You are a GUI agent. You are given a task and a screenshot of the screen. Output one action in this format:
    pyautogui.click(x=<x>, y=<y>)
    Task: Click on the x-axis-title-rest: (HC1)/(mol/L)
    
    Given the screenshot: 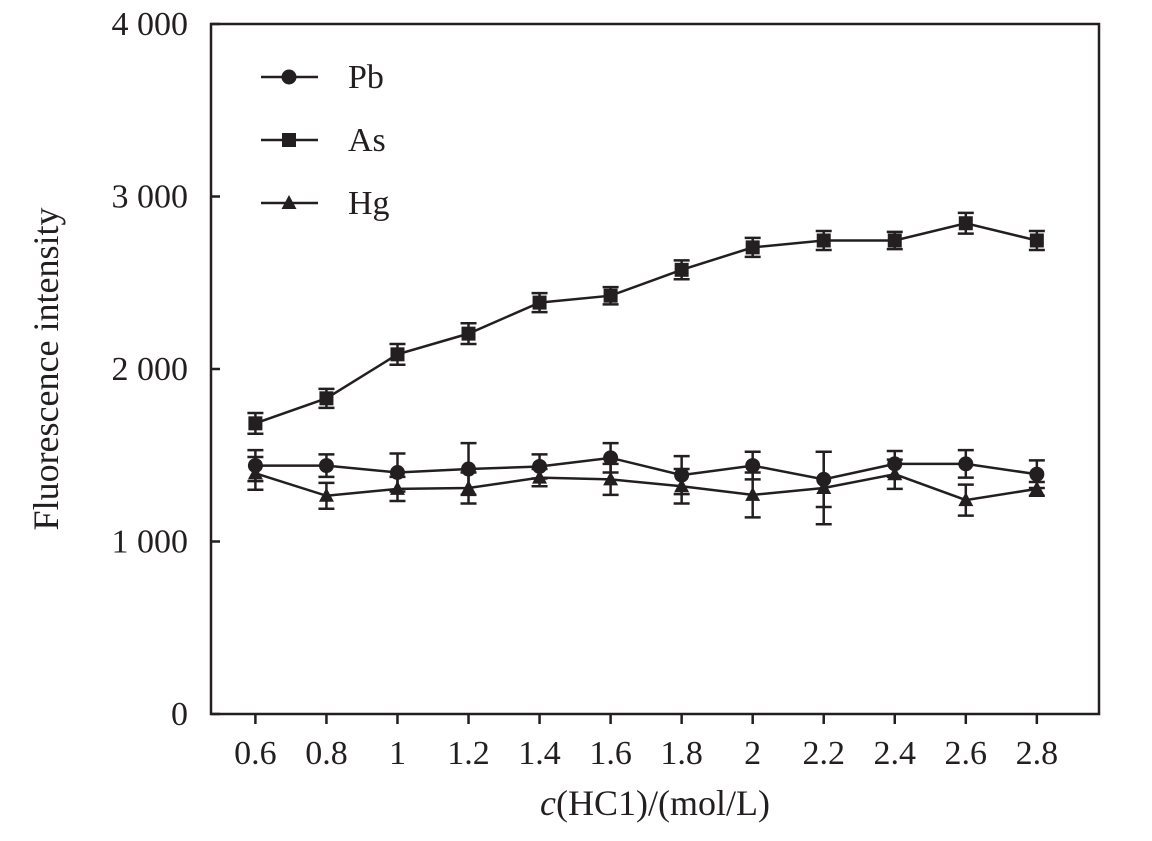 What is the action you would take?
    pyautogui.click(x=663, y=803)
    